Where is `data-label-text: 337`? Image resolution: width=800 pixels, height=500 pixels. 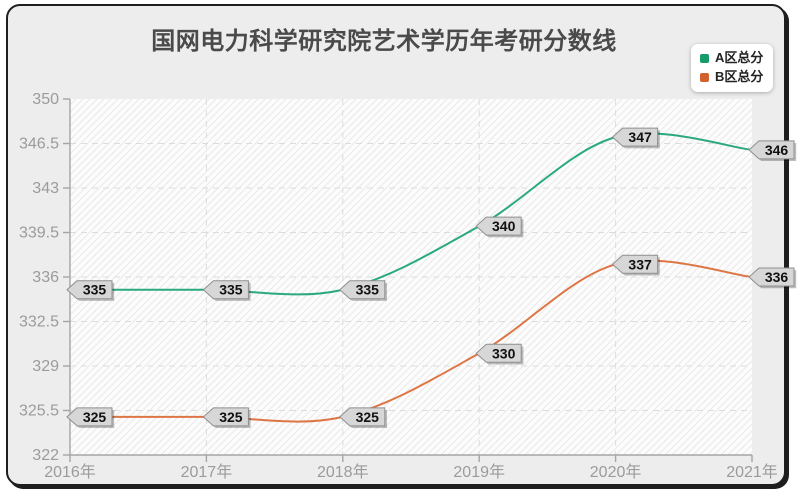
data-label-text: 337 is located at coordinates (640, 264).